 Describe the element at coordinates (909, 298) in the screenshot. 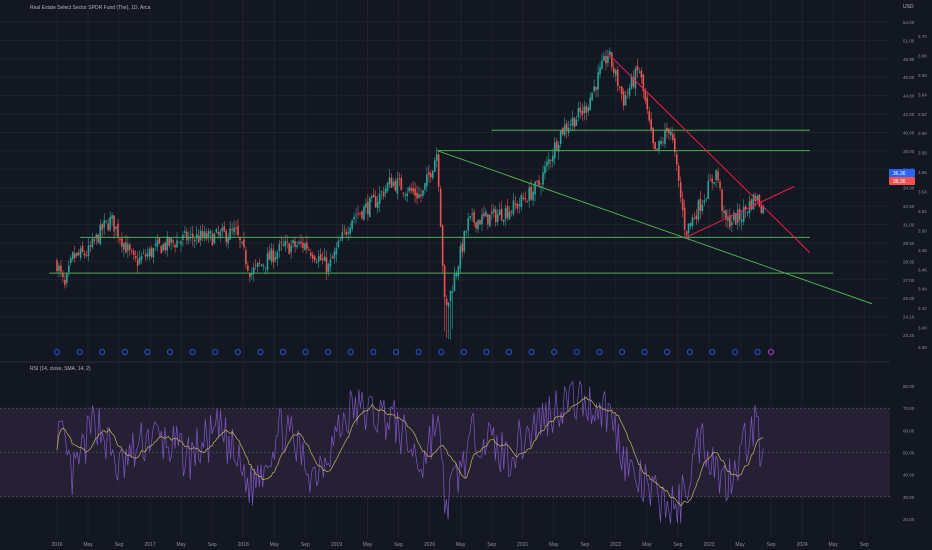

I see `y-tick-label: 25.00` at that location.